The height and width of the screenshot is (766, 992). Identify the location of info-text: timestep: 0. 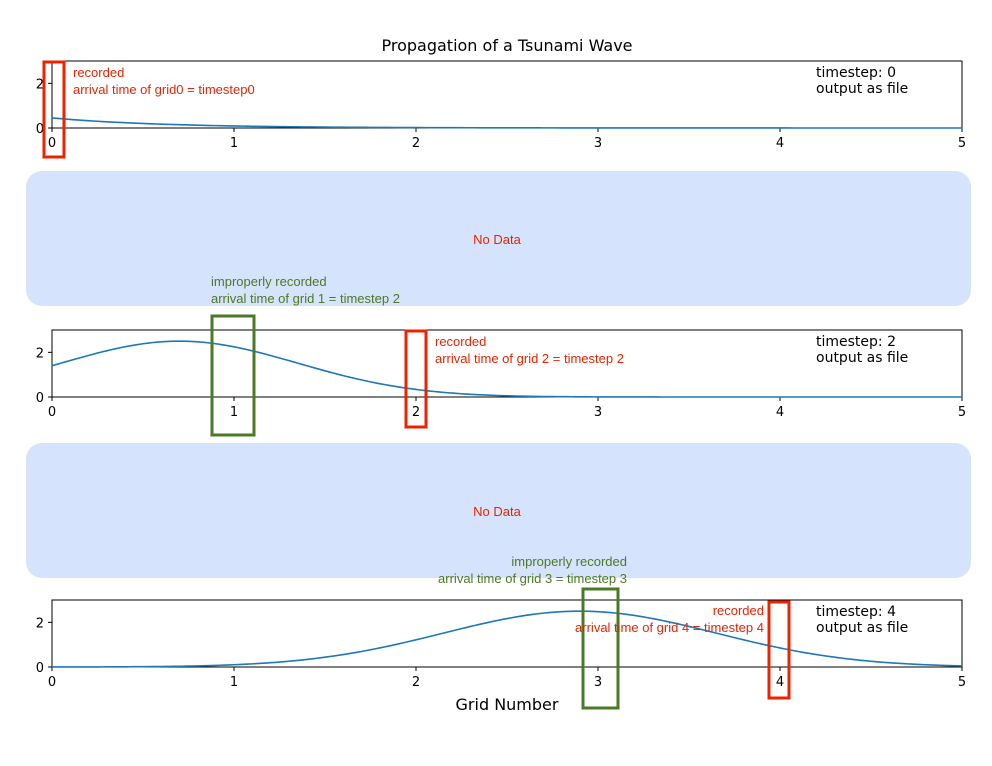
(856, 73).